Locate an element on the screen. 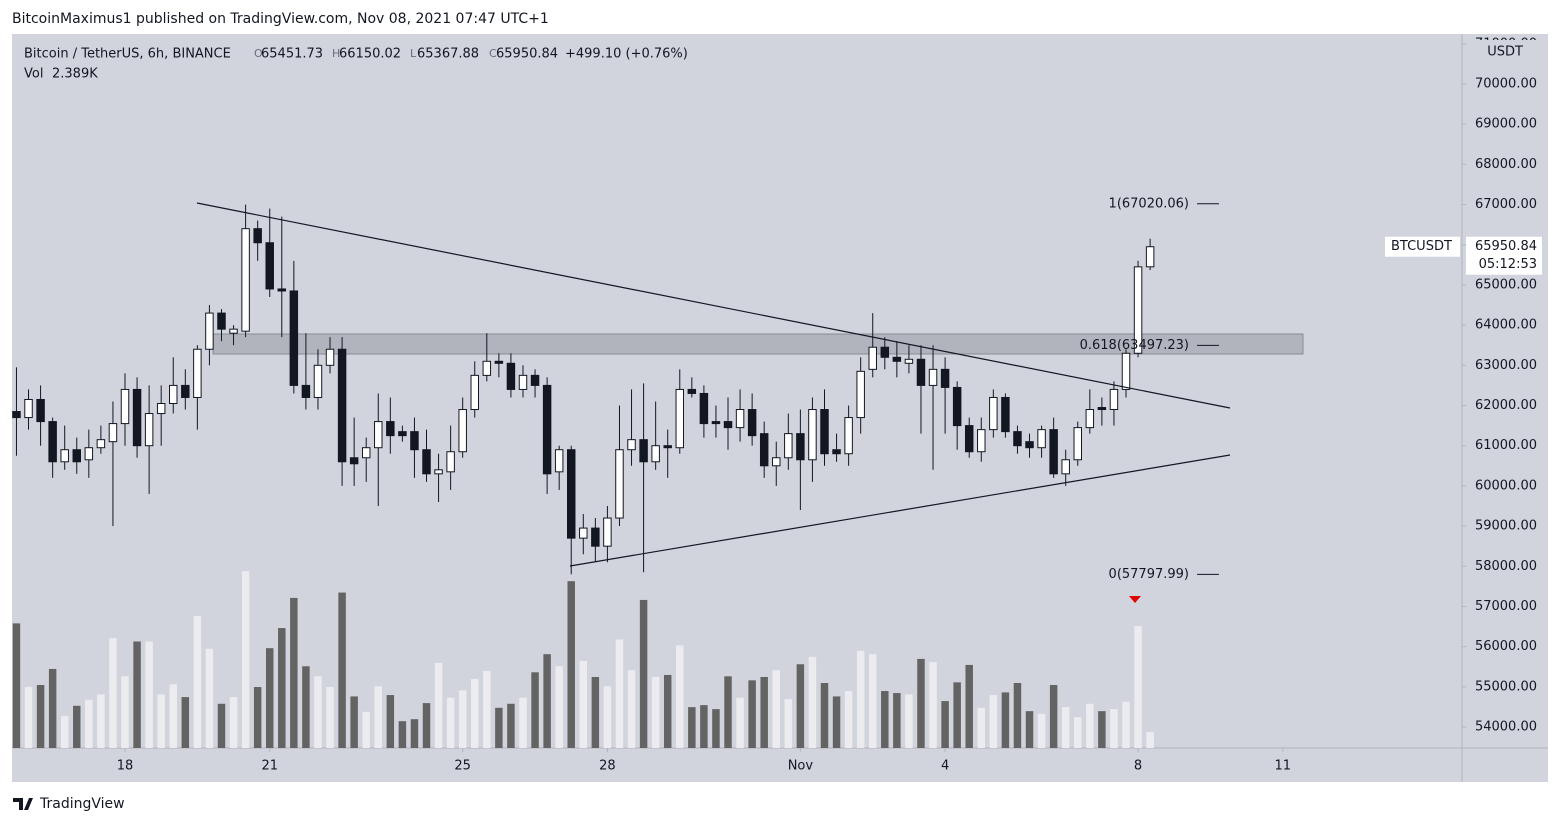 The height and width of the screenshot is (826, 1561). price-tag-value: 65950.84 is located at coordinates (1506, 246).